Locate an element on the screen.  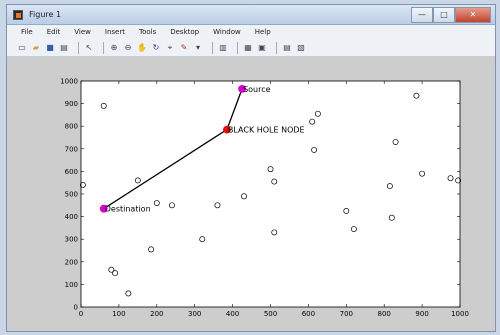
link-icon: ▾ is located at coordinates (197, 47).